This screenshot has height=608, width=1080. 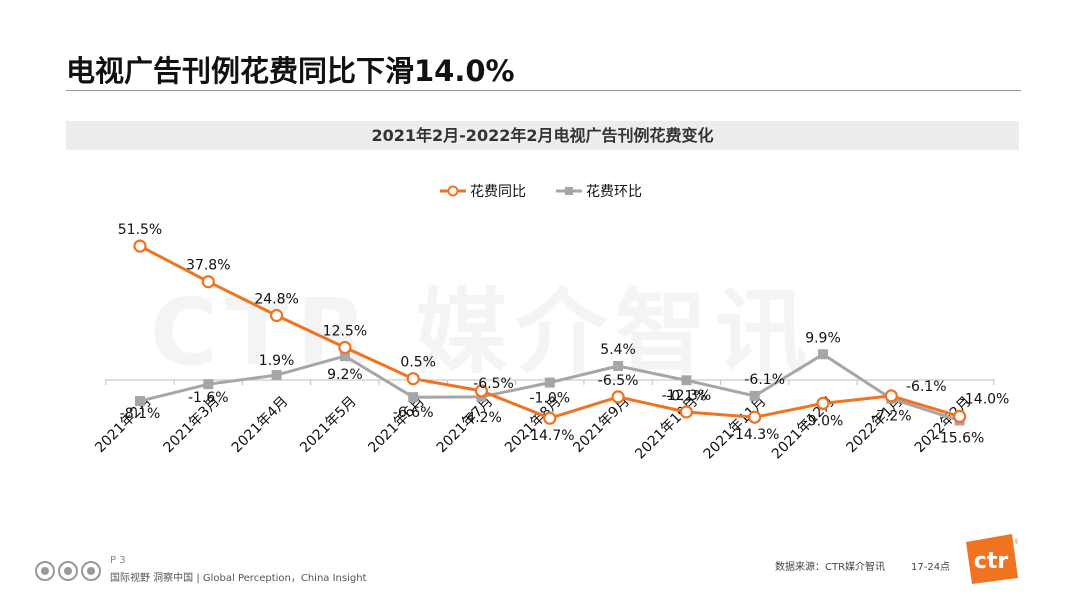 I want to click on legend-label-yoy: 花费同比, so click(x=498, y=192).